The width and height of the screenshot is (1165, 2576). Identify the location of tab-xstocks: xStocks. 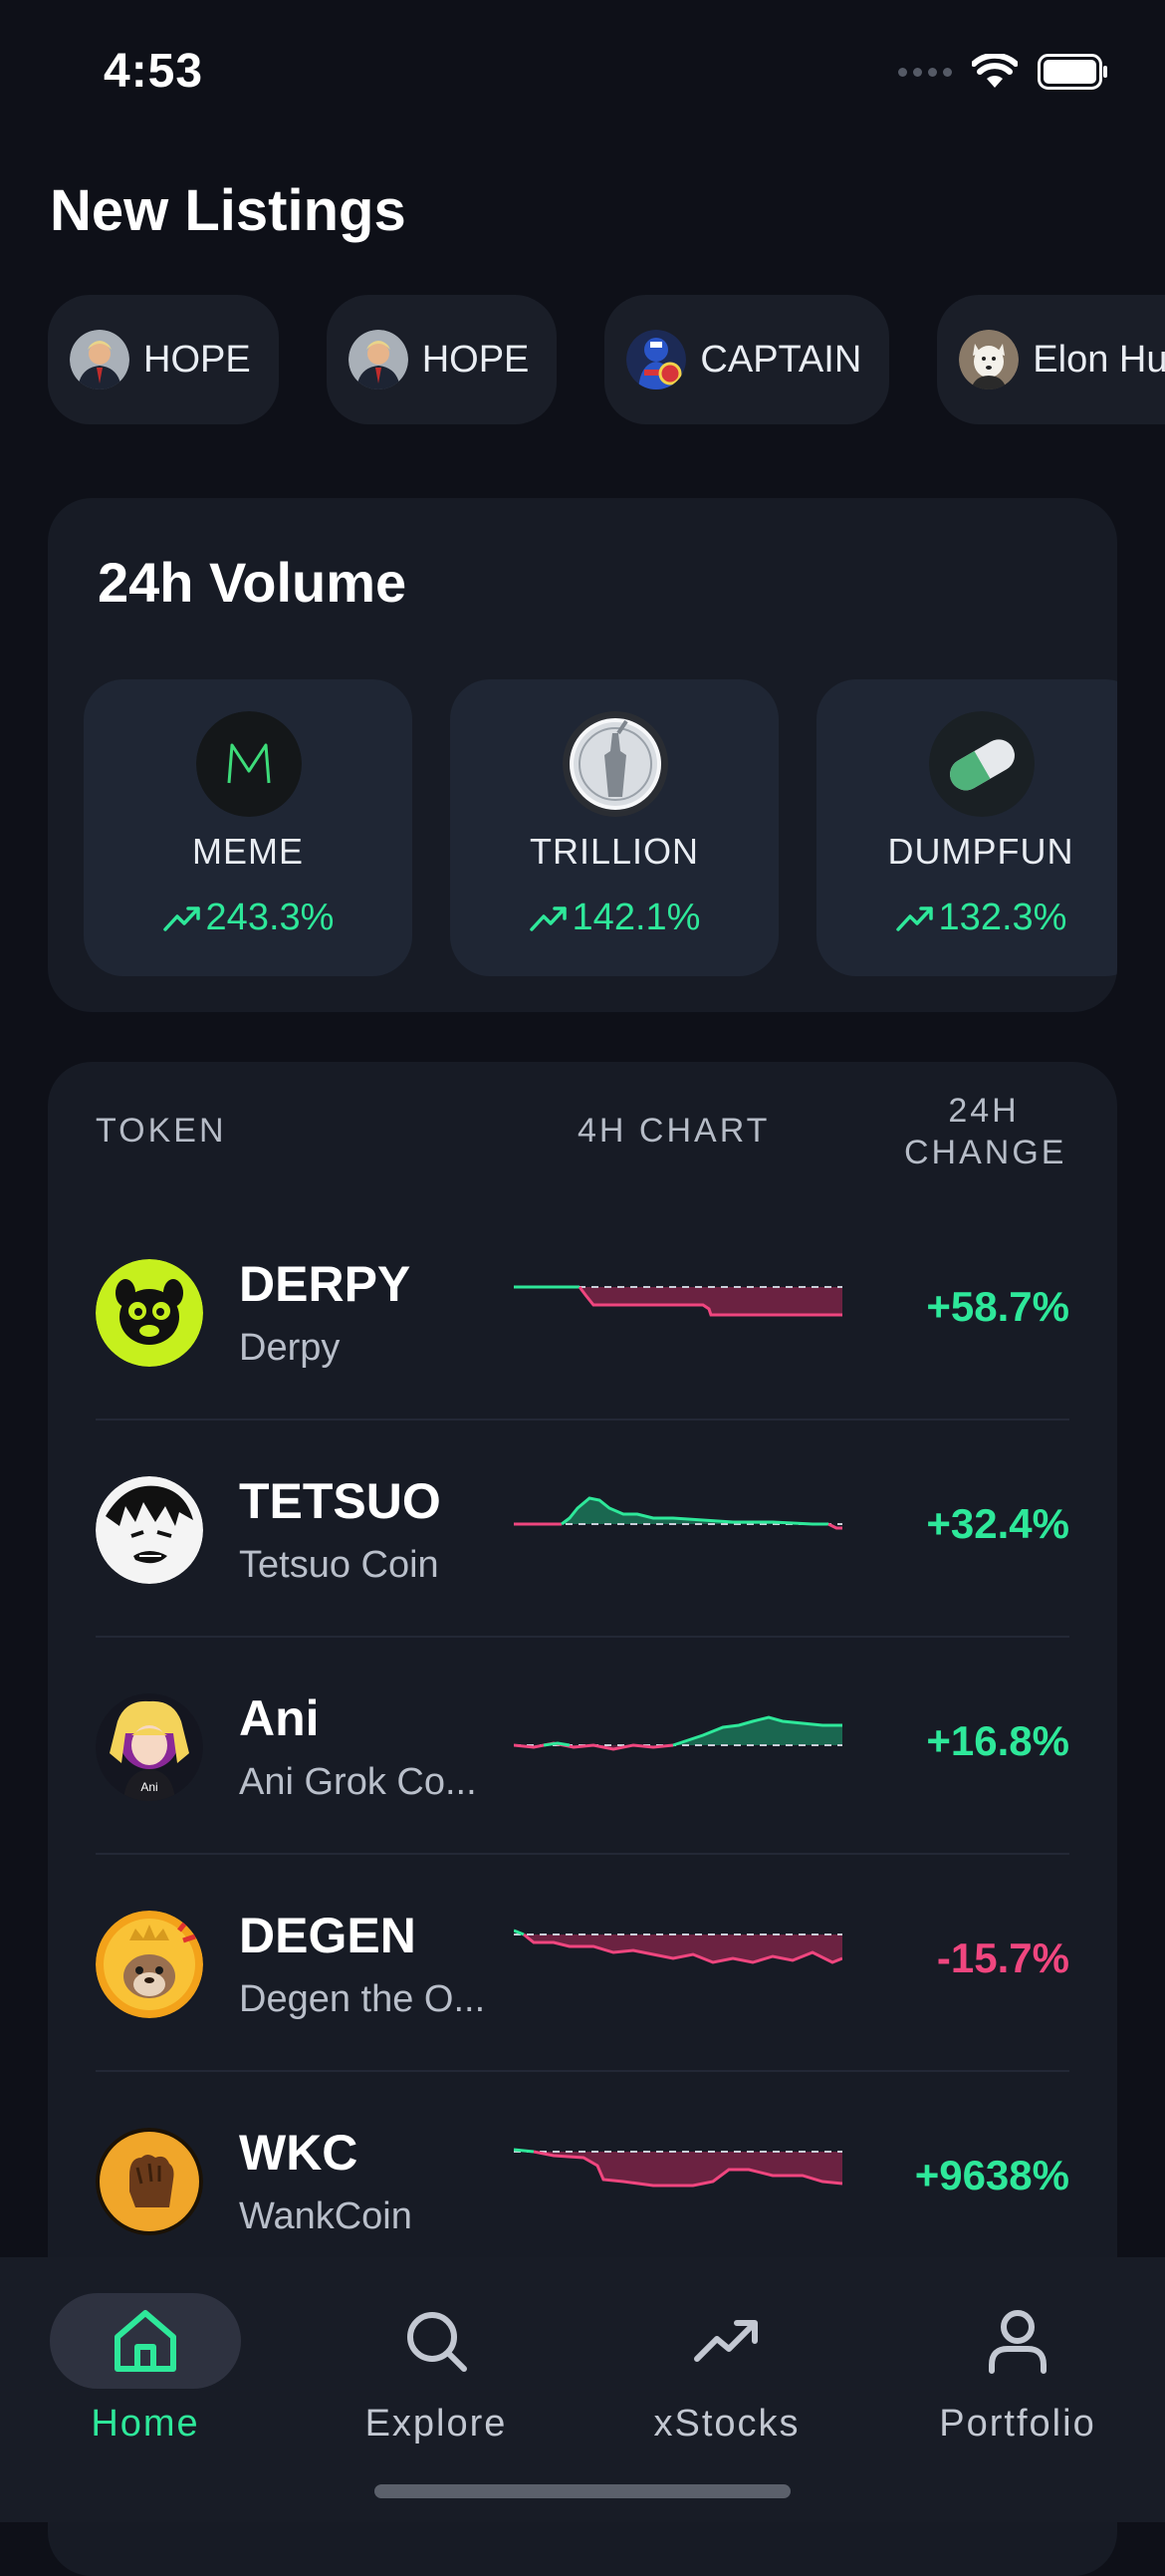
(726, 2387).